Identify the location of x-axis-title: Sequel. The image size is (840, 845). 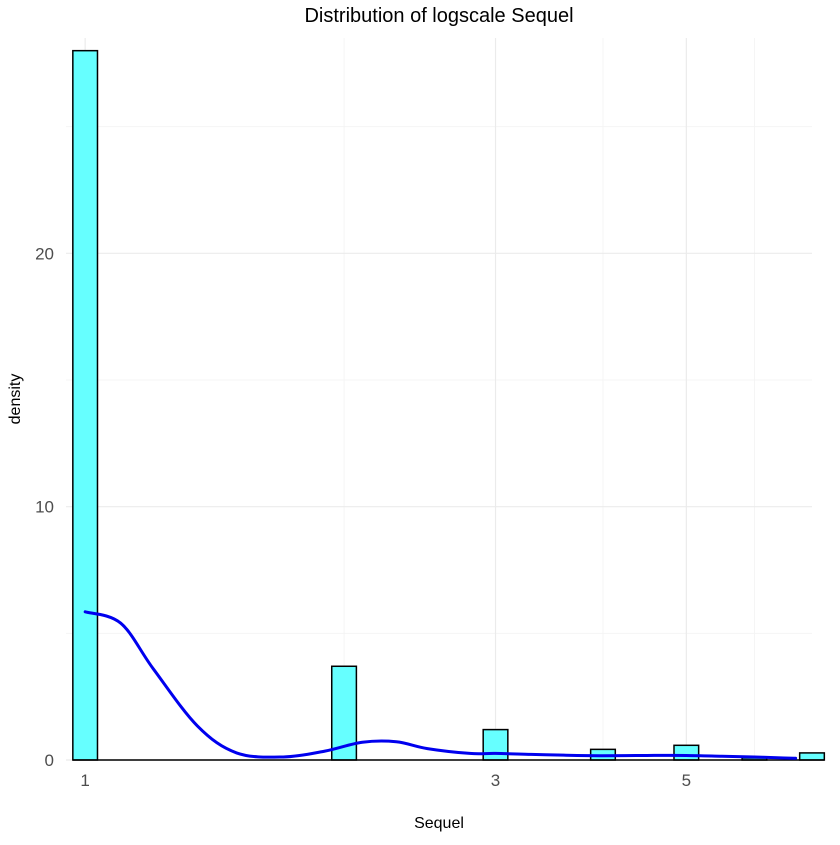
(439, 823).